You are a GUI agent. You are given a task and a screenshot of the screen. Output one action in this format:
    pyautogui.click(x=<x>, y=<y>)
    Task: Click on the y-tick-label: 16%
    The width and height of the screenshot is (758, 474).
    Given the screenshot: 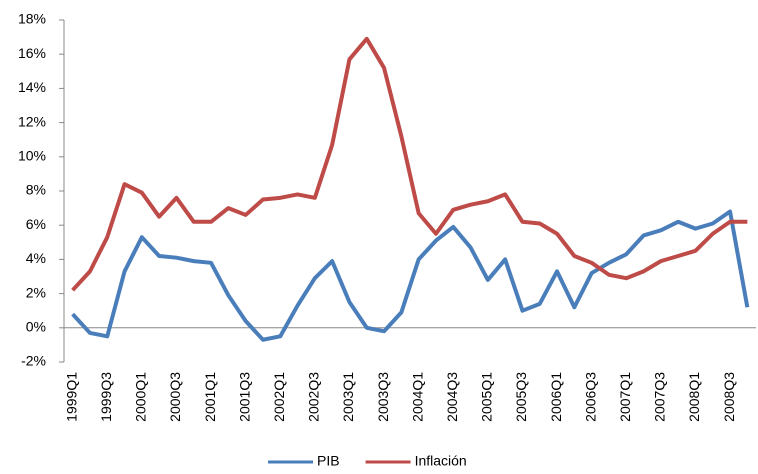 What is the action you would take?
    pyautogui.click(x=32, y=53)
    